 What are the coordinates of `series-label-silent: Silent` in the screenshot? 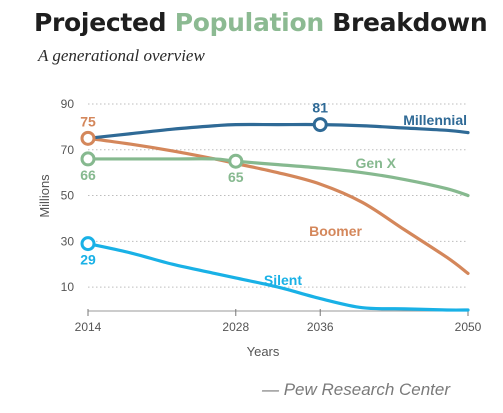 It's located at (283, 280).